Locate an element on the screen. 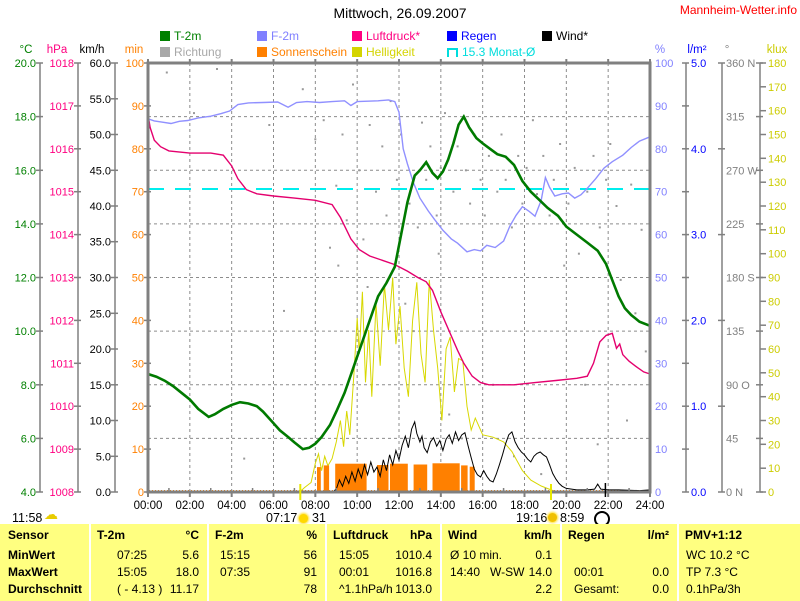  table-cell: ( - 4.13 ) 11.17 is located at coordinates (148, 588).